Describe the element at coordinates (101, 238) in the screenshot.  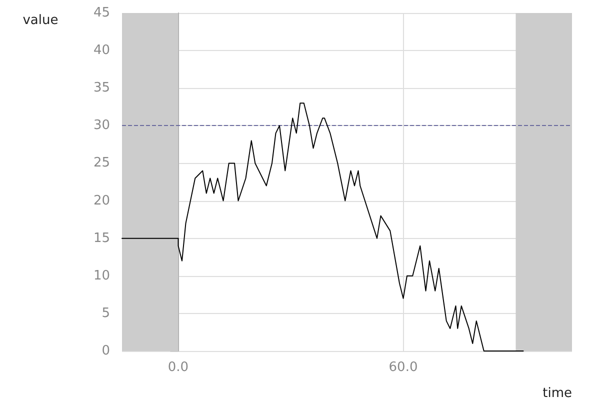
I see `y-tick-label: 15` at that location.